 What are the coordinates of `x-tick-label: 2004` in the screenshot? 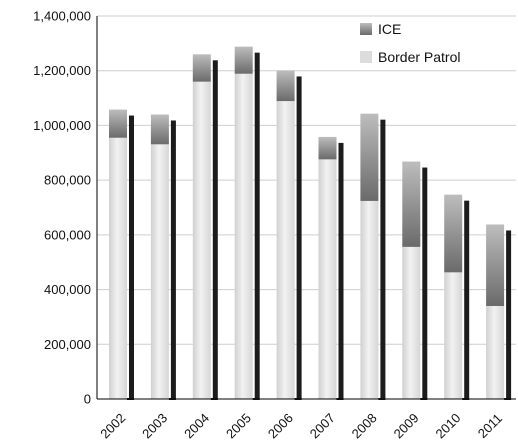 It's located at (196, 425).